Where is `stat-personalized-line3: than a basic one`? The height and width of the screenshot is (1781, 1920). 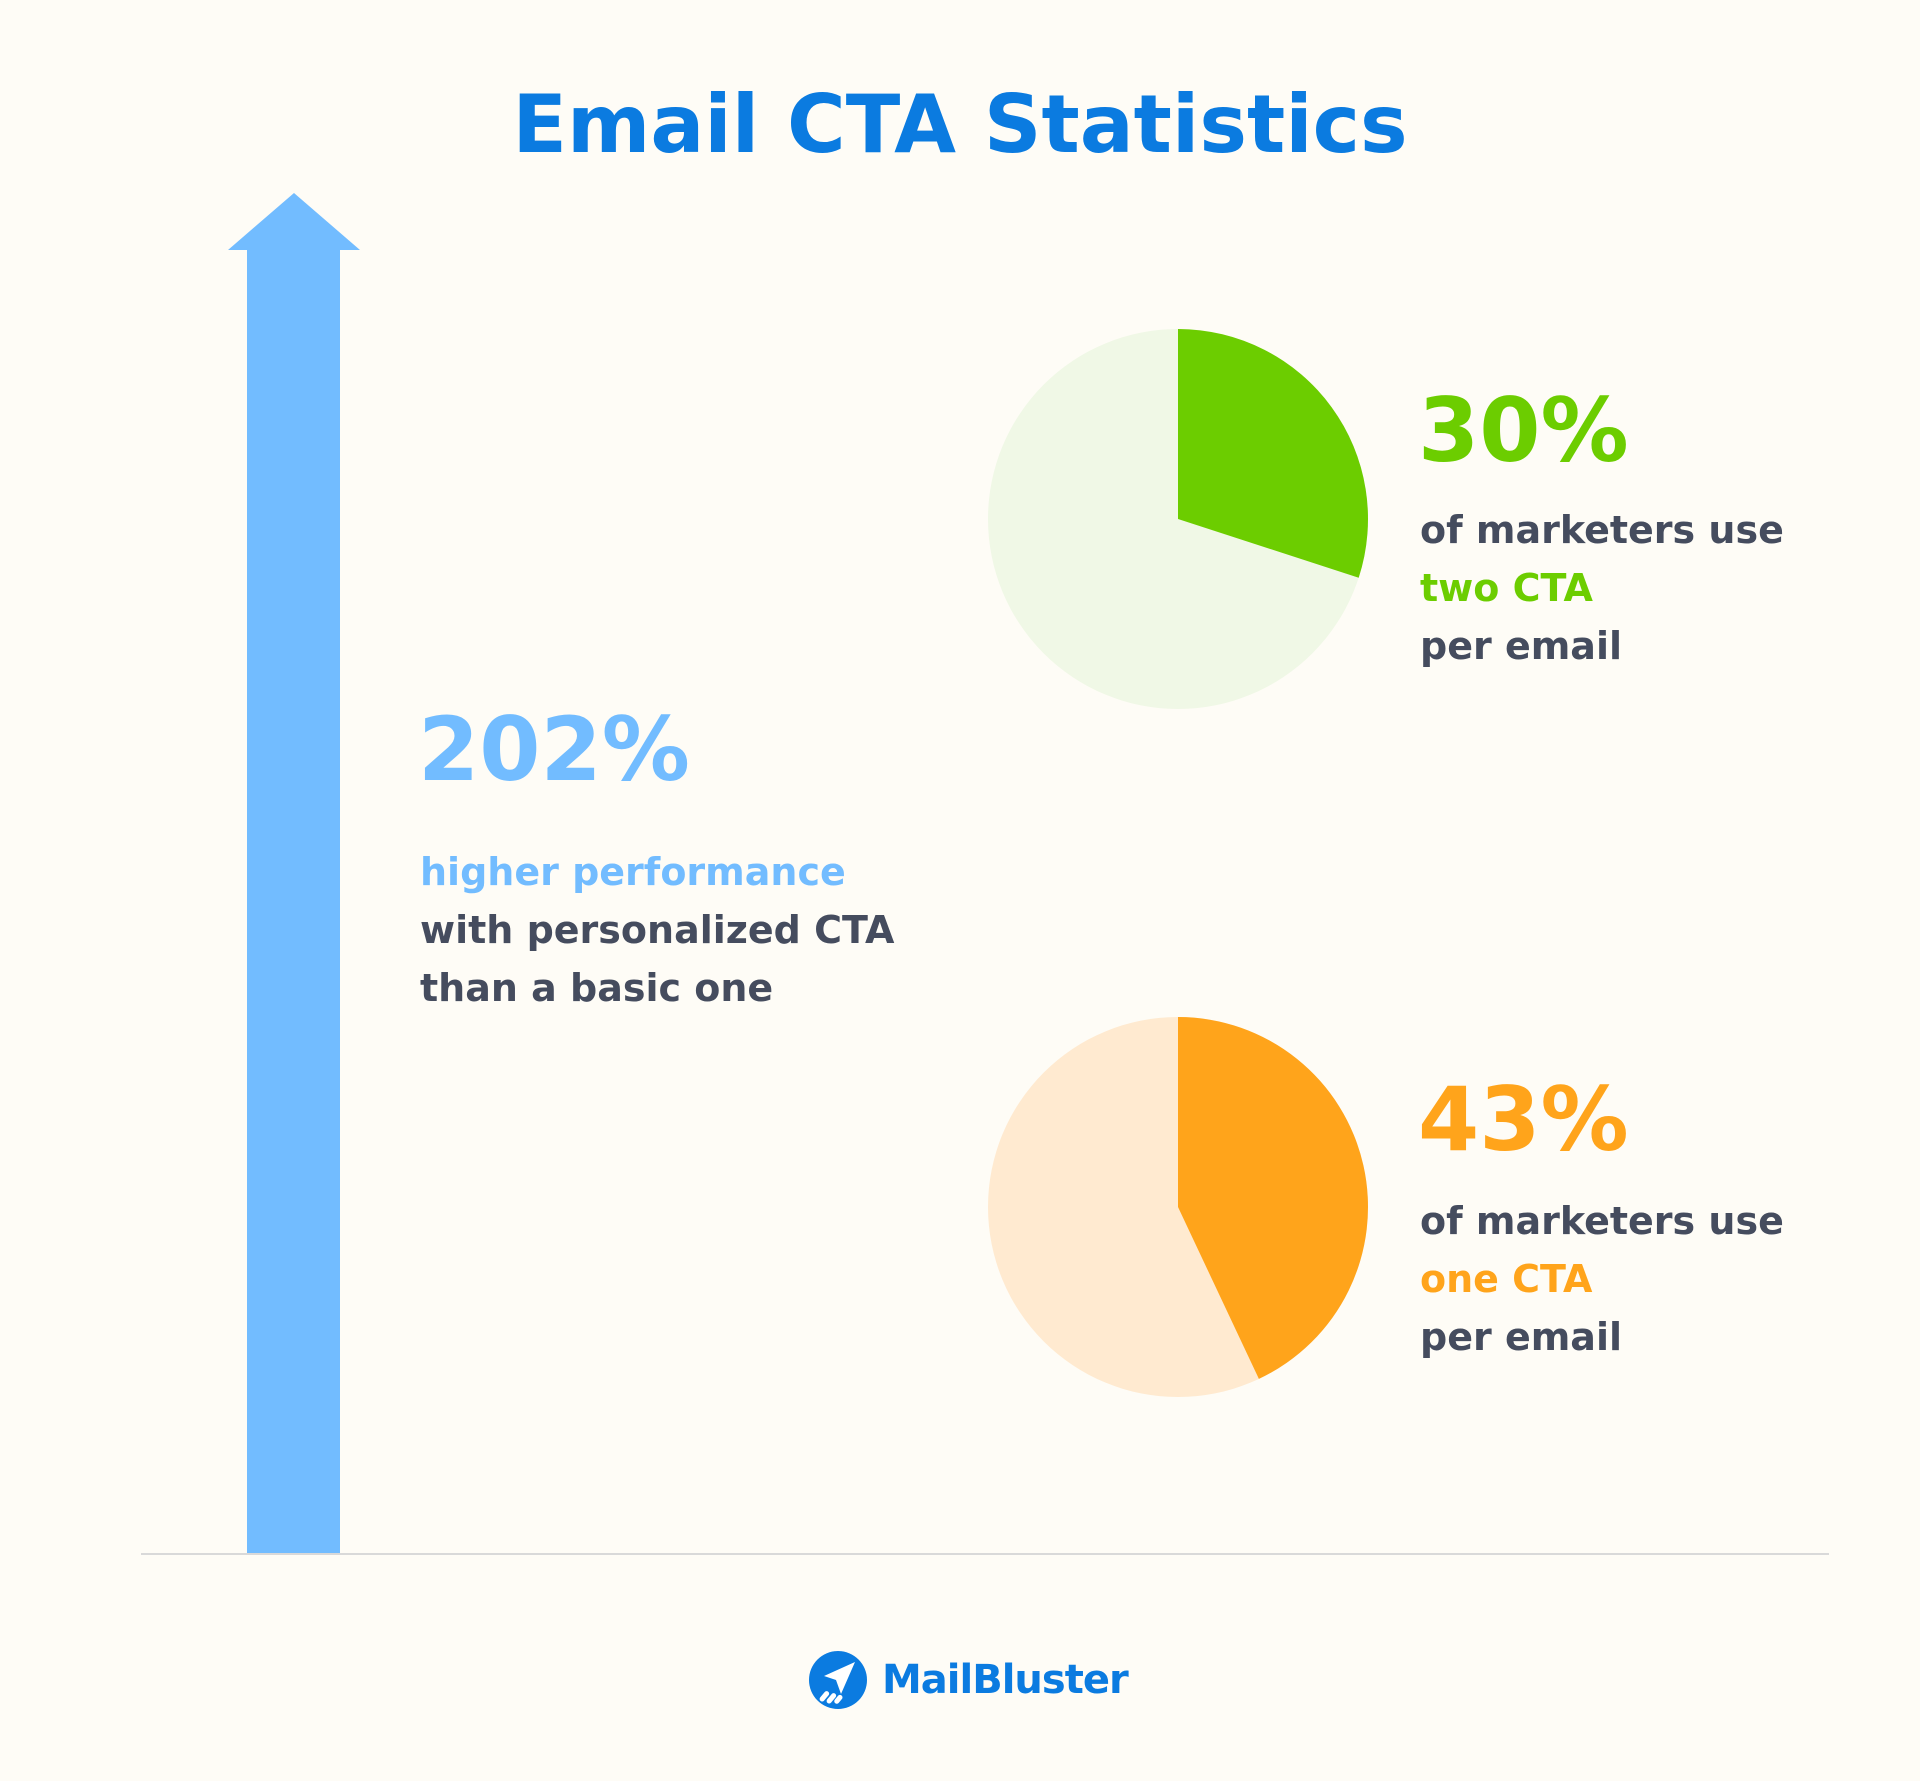
stat-personalized-line3: than a basic one is located at coordinates (597, 988).